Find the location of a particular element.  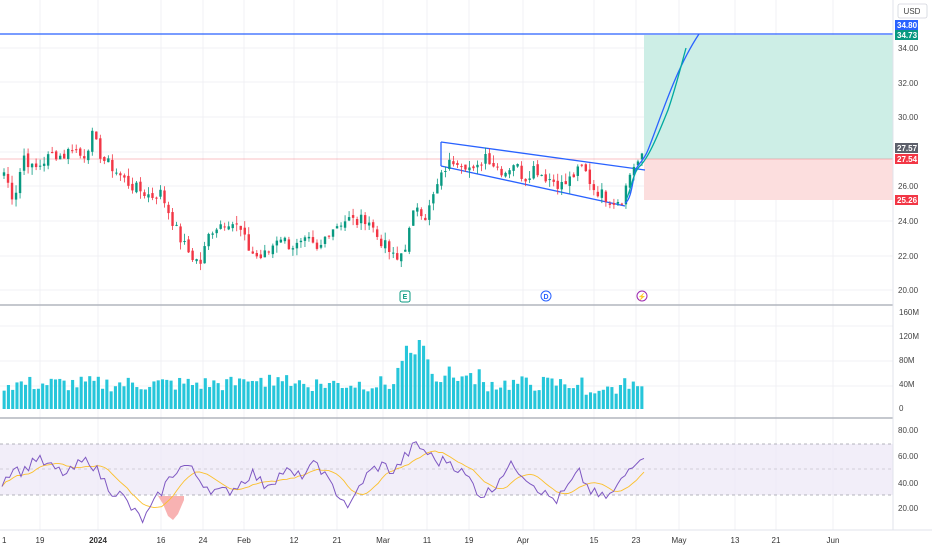

volume-tick: 80M is located at coordinates (907, 360).